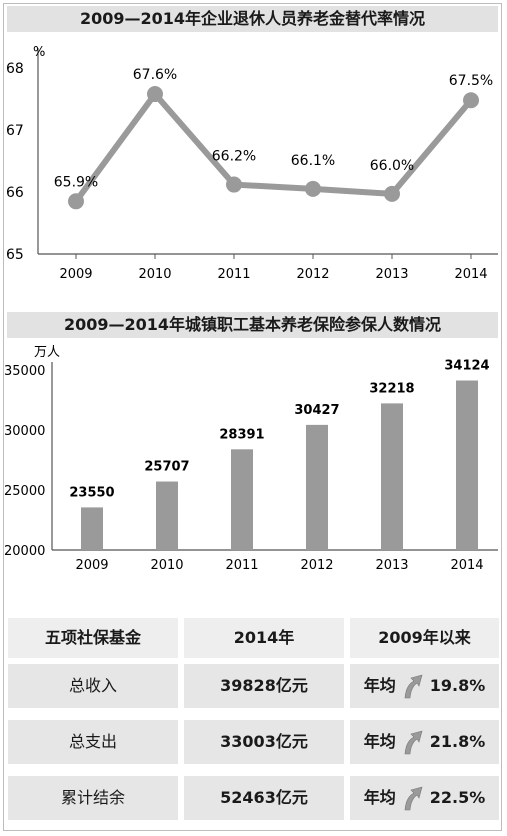 The height and width of the screenshot is (836, 507). What do you see at coordinates (466, 366) in the screenshot?
I see `data-label: 34124` at bounding box center [466, 366].